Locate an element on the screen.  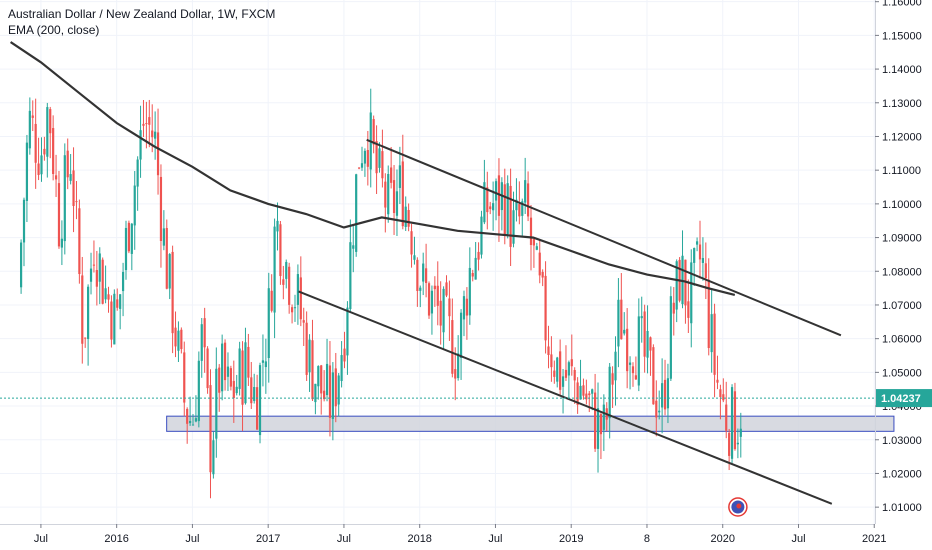
last-price-label: 1.04237 is located at coordinates (901, 399).